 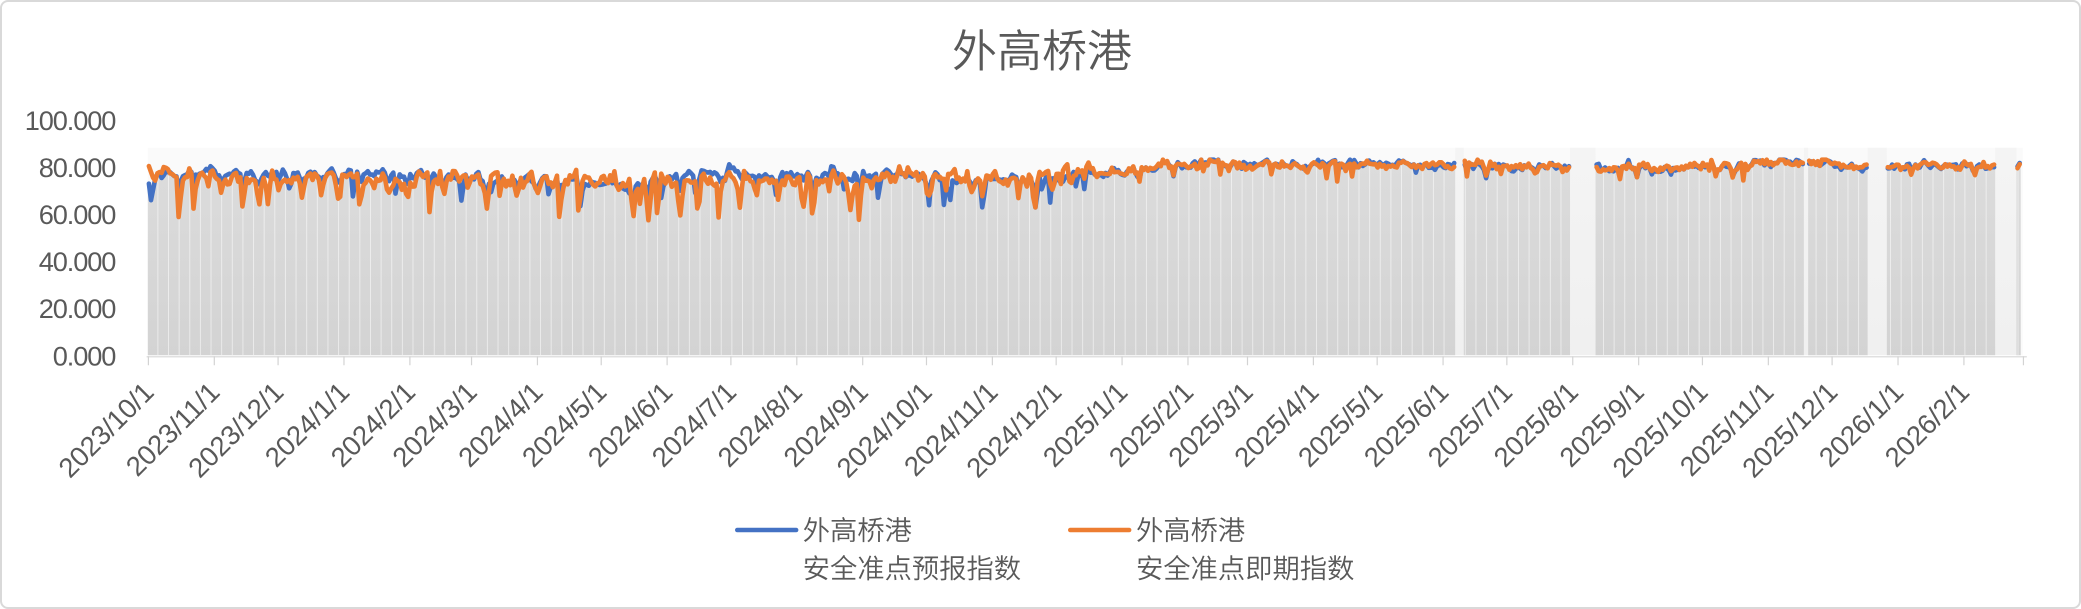 I want to click on svg-text: 20.000, so click(x=78, y=308).